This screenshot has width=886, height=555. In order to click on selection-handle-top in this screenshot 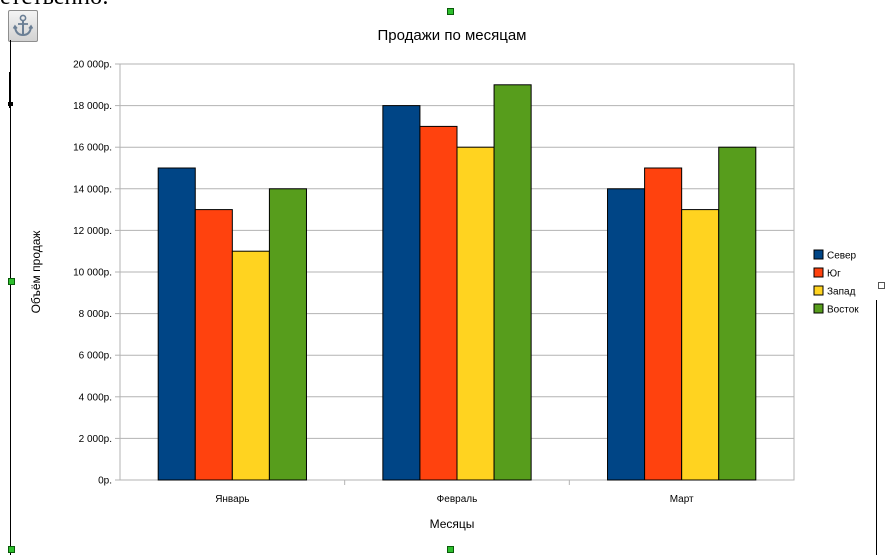, I will do `click(450, 11)`.